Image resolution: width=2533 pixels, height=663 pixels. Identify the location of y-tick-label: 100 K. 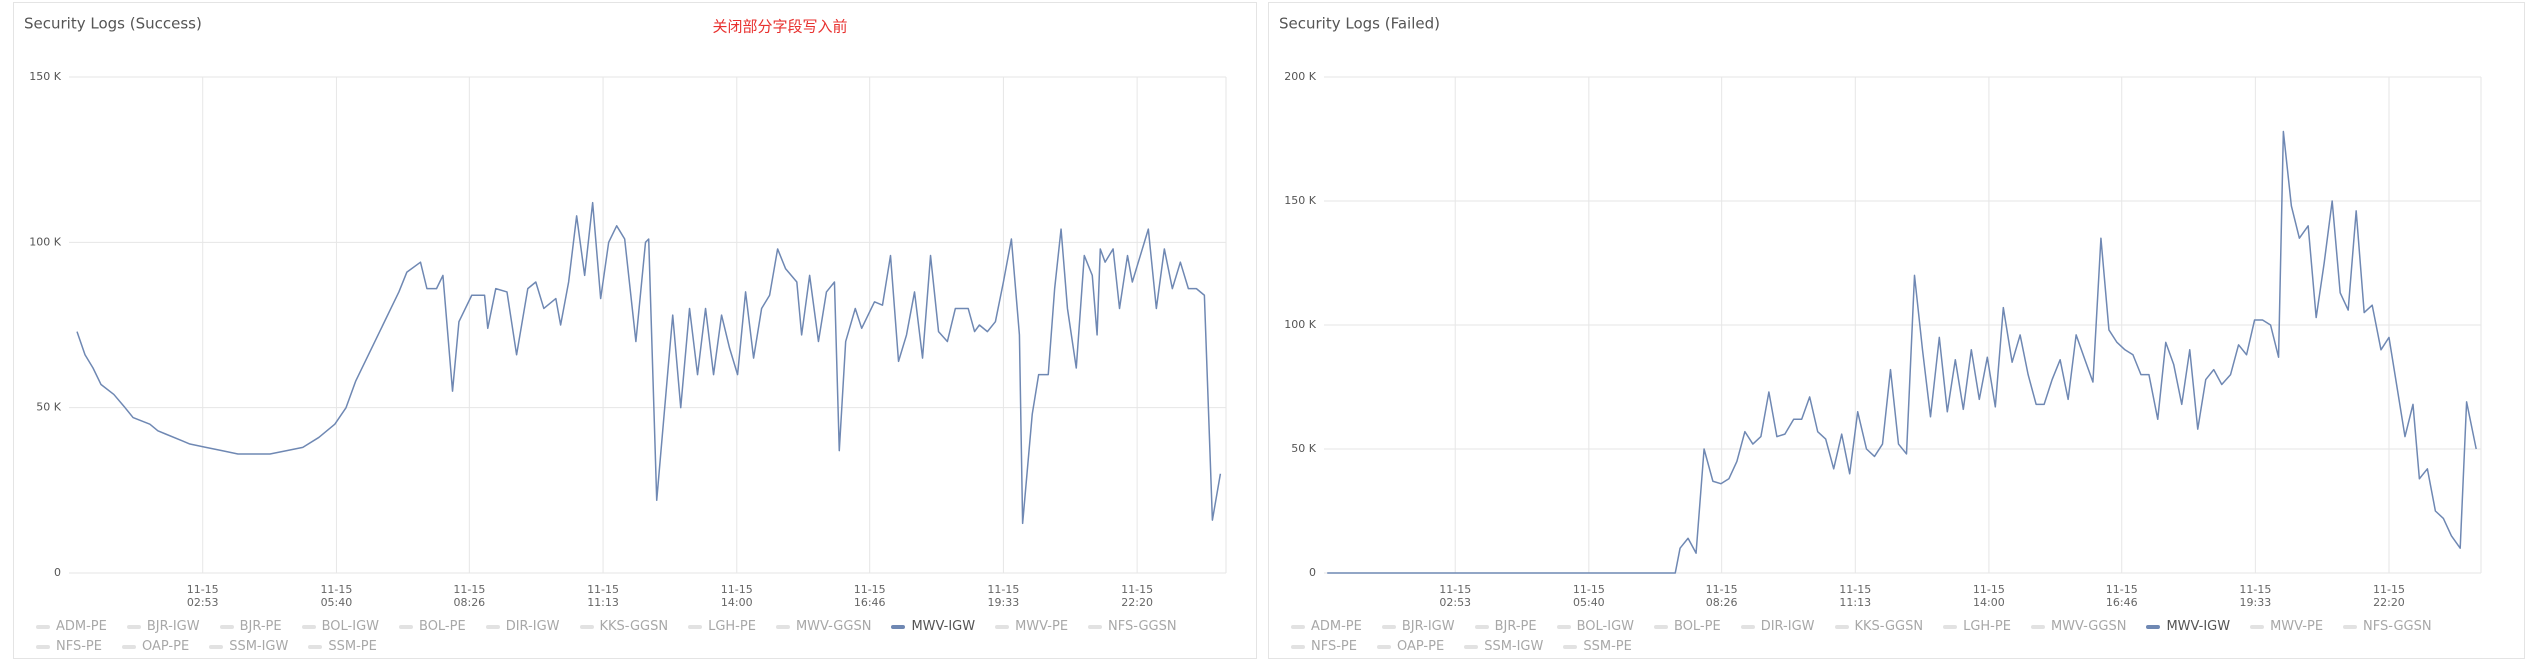
(45, 241).